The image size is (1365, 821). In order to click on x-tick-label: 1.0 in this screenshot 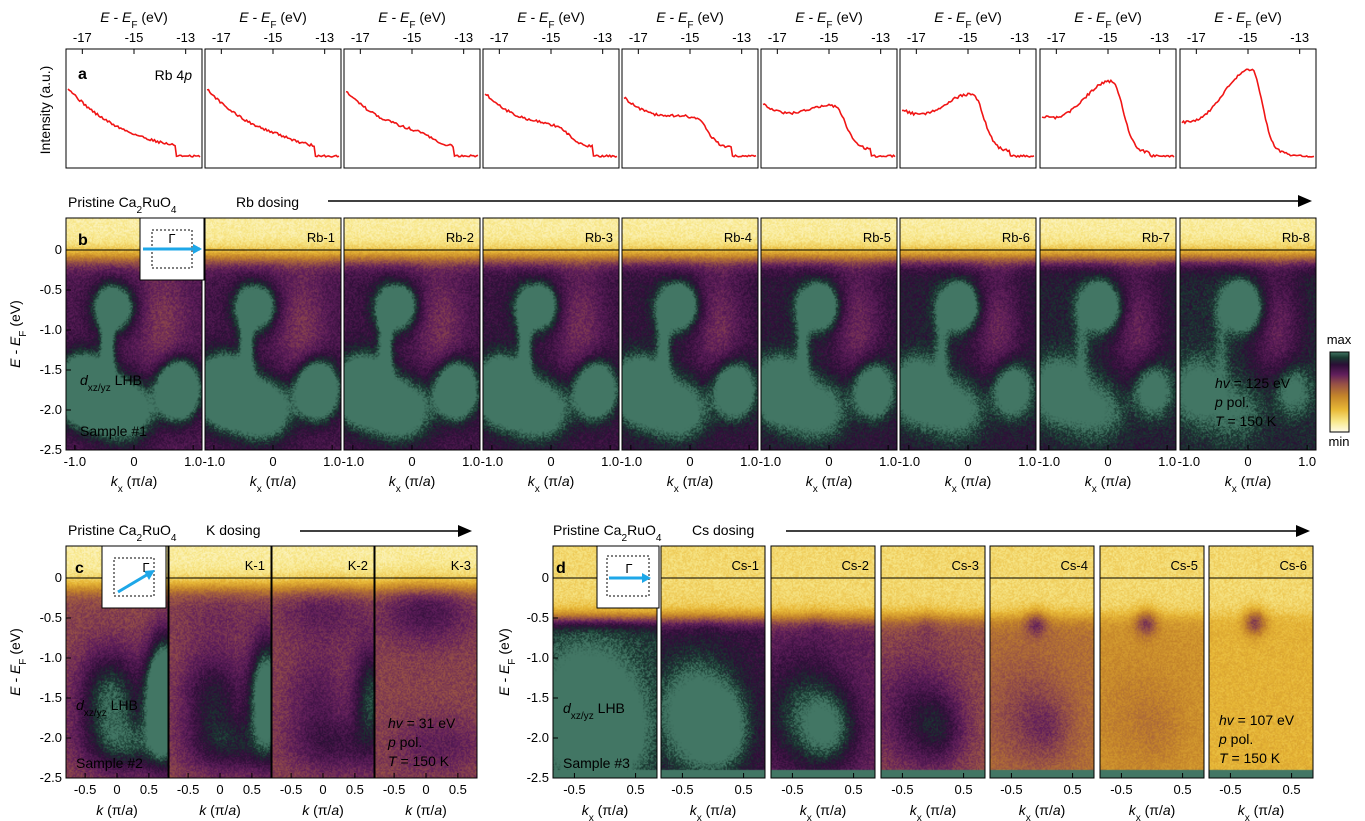, I will do `click(332, 461)`.